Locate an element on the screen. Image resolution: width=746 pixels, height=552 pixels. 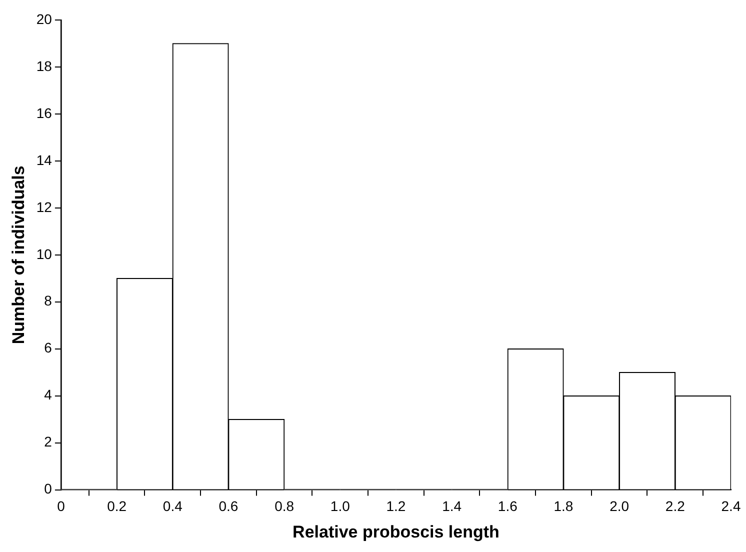
x-tick-label: 1.2 is located at coordinates (396, 506).